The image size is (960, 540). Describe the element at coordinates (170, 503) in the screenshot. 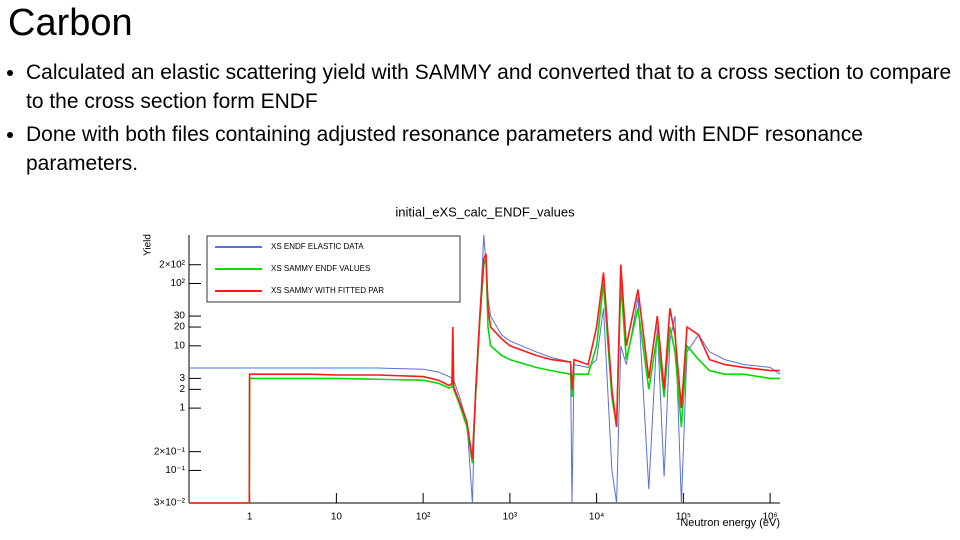

I see `y-tick-label: 3×10⁻²` at that location.